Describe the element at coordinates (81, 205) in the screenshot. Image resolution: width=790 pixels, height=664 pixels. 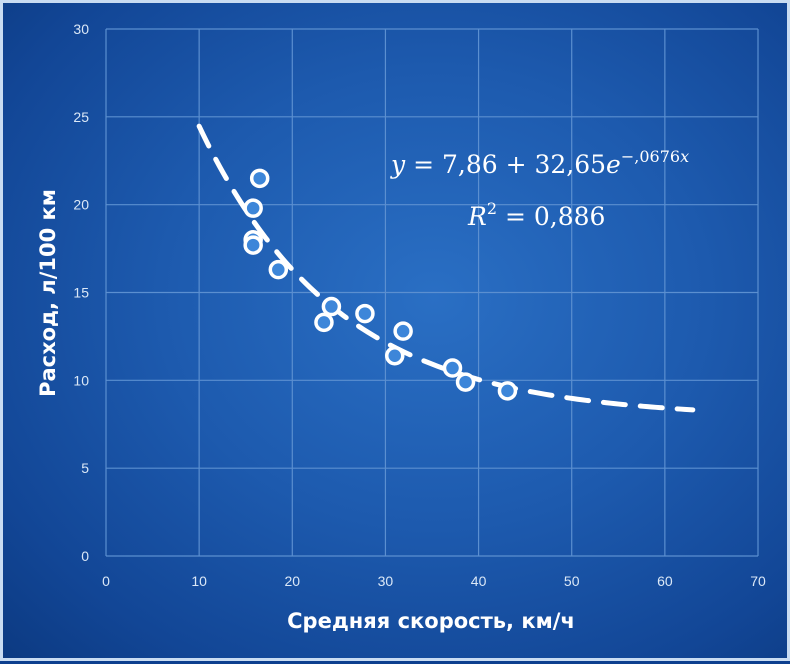
I see `y-tick-label: 20` at that location.